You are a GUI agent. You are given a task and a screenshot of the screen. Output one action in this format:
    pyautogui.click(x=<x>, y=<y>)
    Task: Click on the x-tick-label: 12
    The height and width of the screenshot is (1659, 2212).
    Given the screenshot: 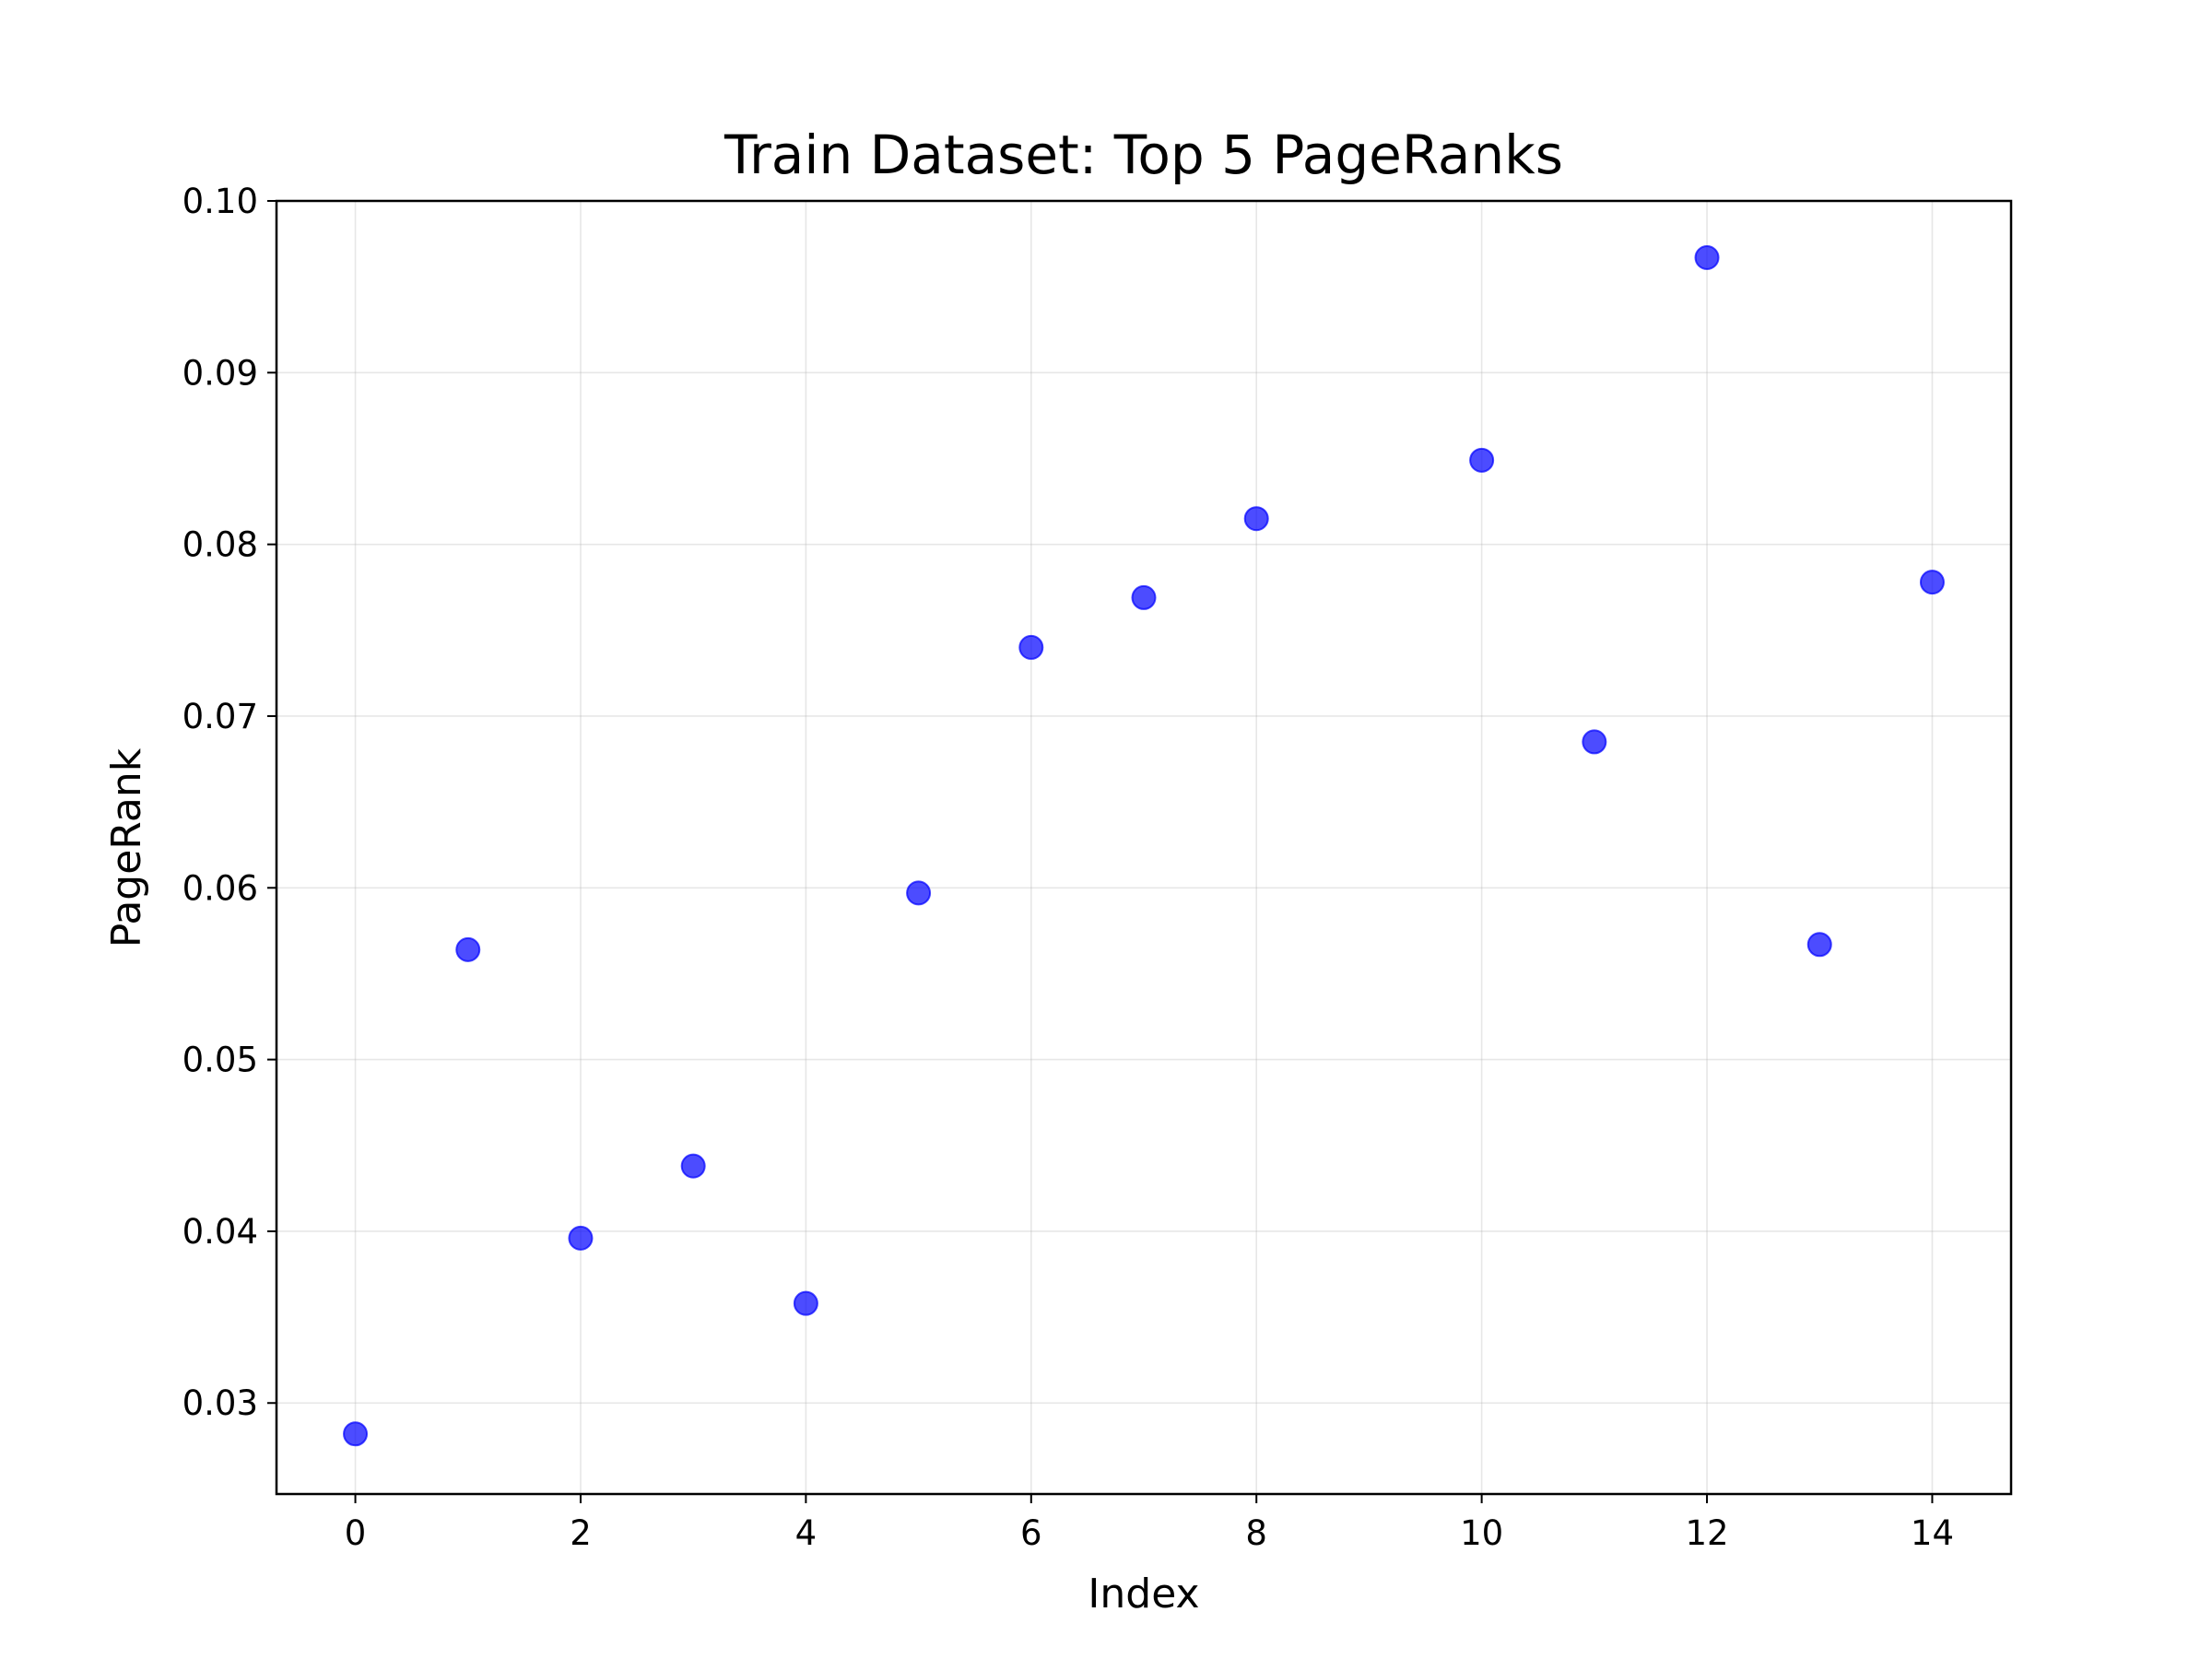 What is the action you would take?
    pyautogui.click(x=1706, y=1533)
    